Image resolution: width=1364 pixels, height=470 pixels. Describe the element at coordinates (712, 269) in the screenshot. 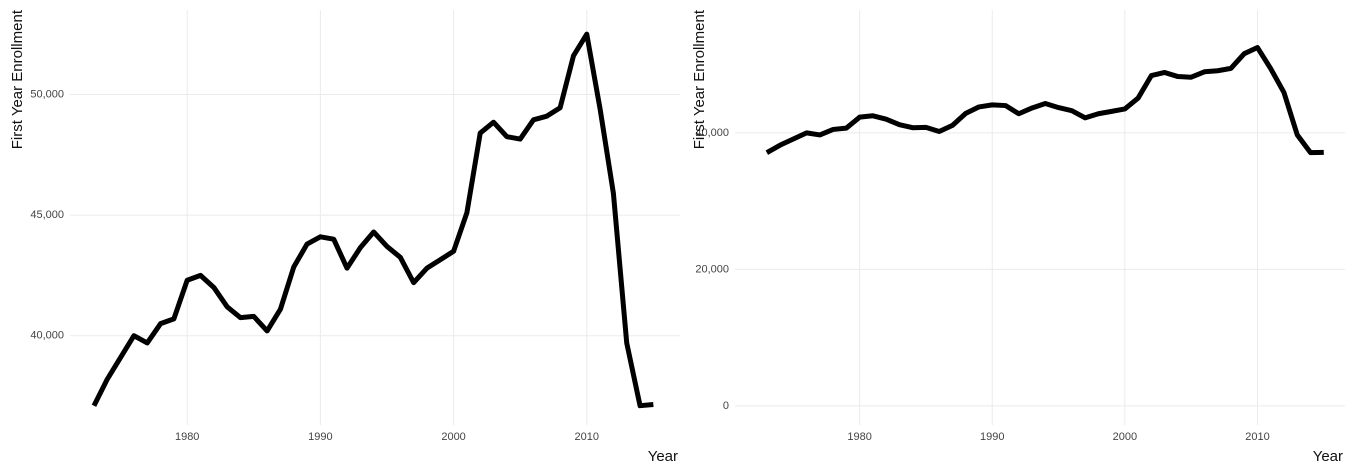

I see `y-tick-label: 20,000` at that location.